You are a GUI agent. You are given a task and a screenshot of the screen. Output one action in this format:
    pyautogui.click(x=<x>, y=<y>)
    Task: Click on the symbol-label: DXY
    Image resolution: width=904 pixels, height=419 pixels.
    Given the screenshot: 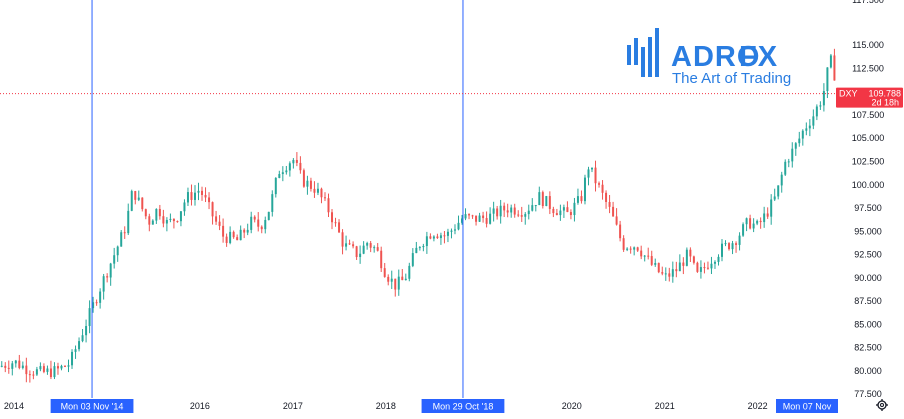 What is the action you would take?
    pyautogui.click(x=848, y=94)
    